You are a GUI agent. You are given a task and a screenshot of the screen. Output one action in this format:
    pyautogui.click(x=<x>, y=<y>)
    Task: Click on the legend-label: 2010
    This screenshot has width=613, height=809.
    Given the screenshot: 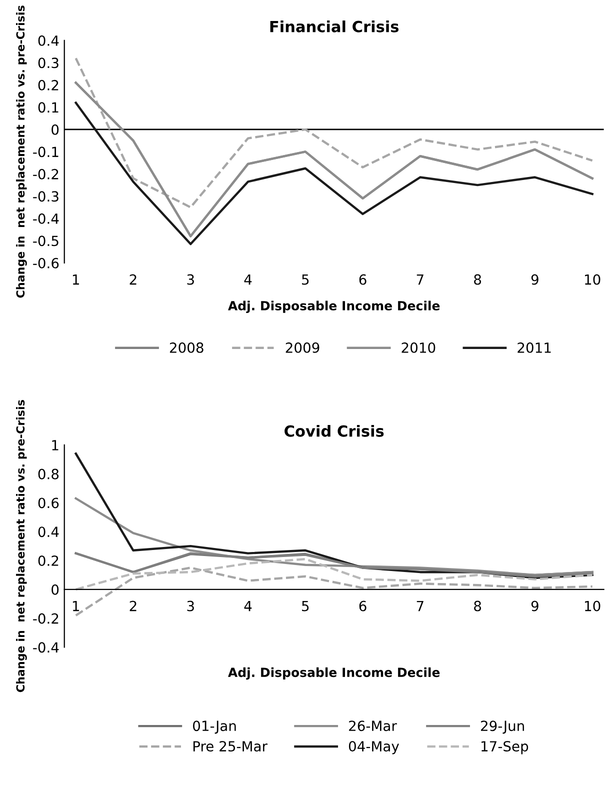 What is the action you would take?
    pyautogui.click(x=419, y=347)
    